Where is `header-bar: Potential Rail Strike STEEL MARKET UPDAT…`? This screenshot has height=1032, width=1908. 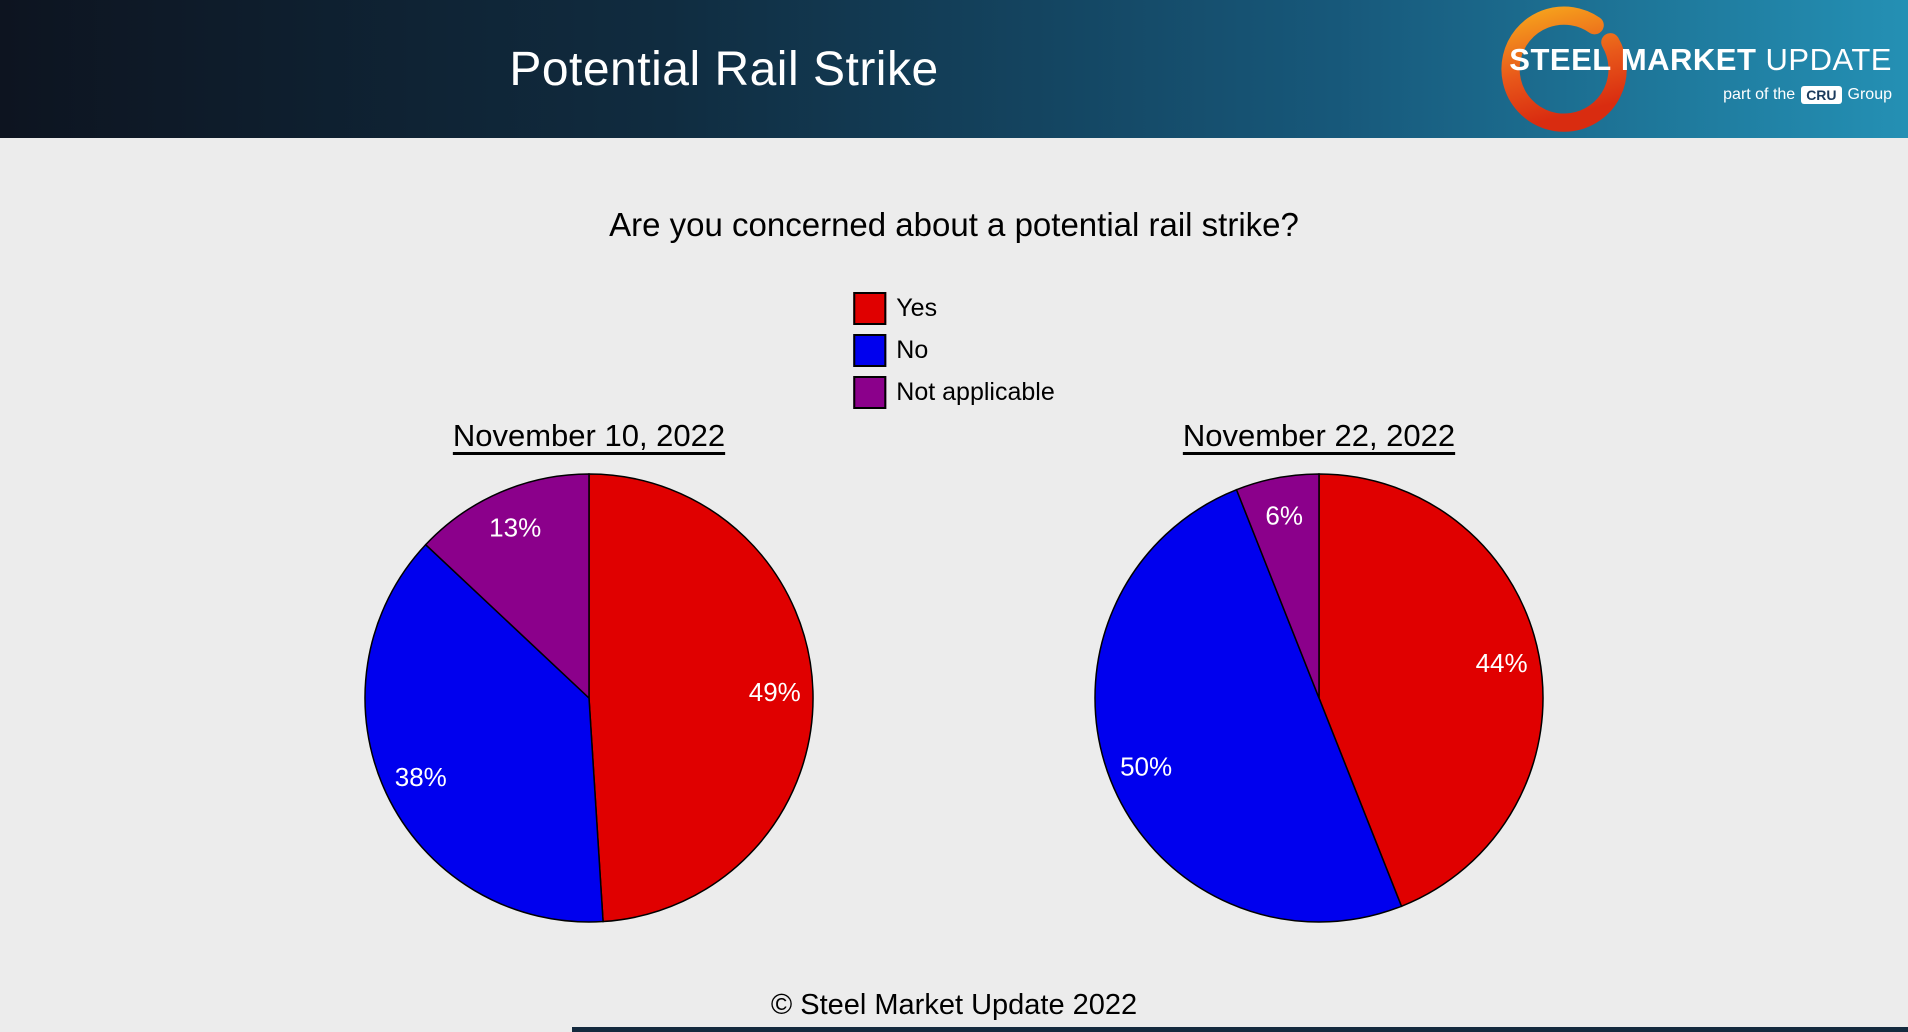
header-bar: Potential Rail Strike STEEL MARKET UPDAT… is located at coordinates (954, 69).